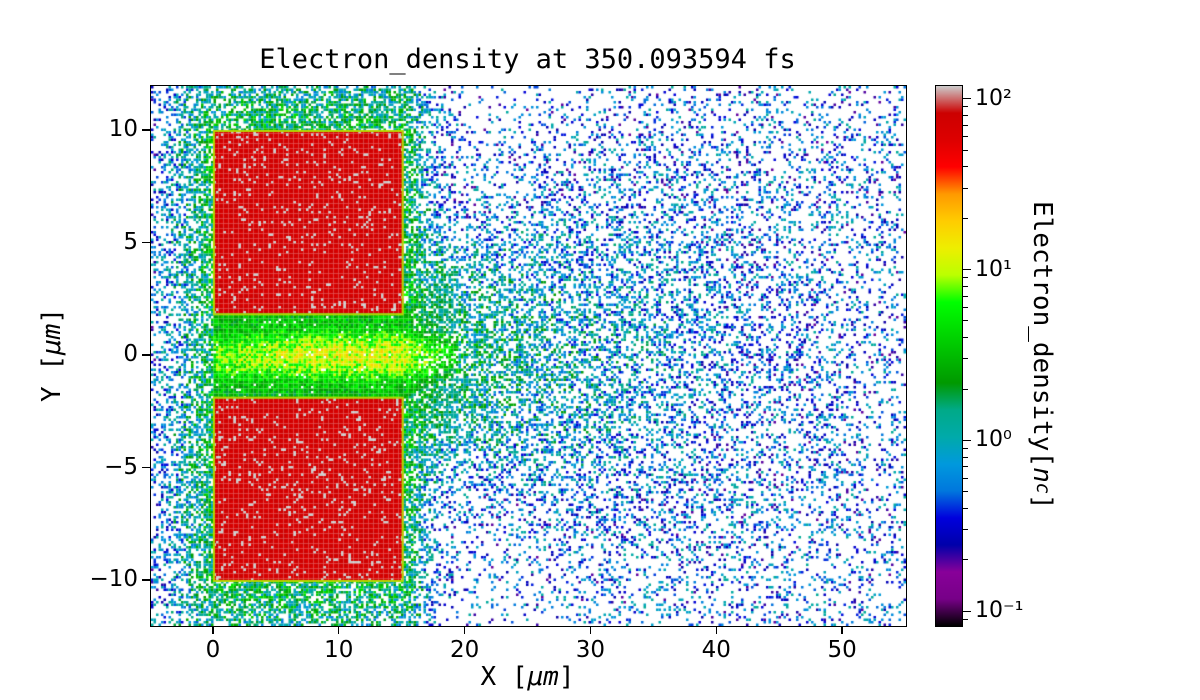 The image size is (1200, 700). I want to click on colorbar-label-subscript: c, so click(1042, 488).